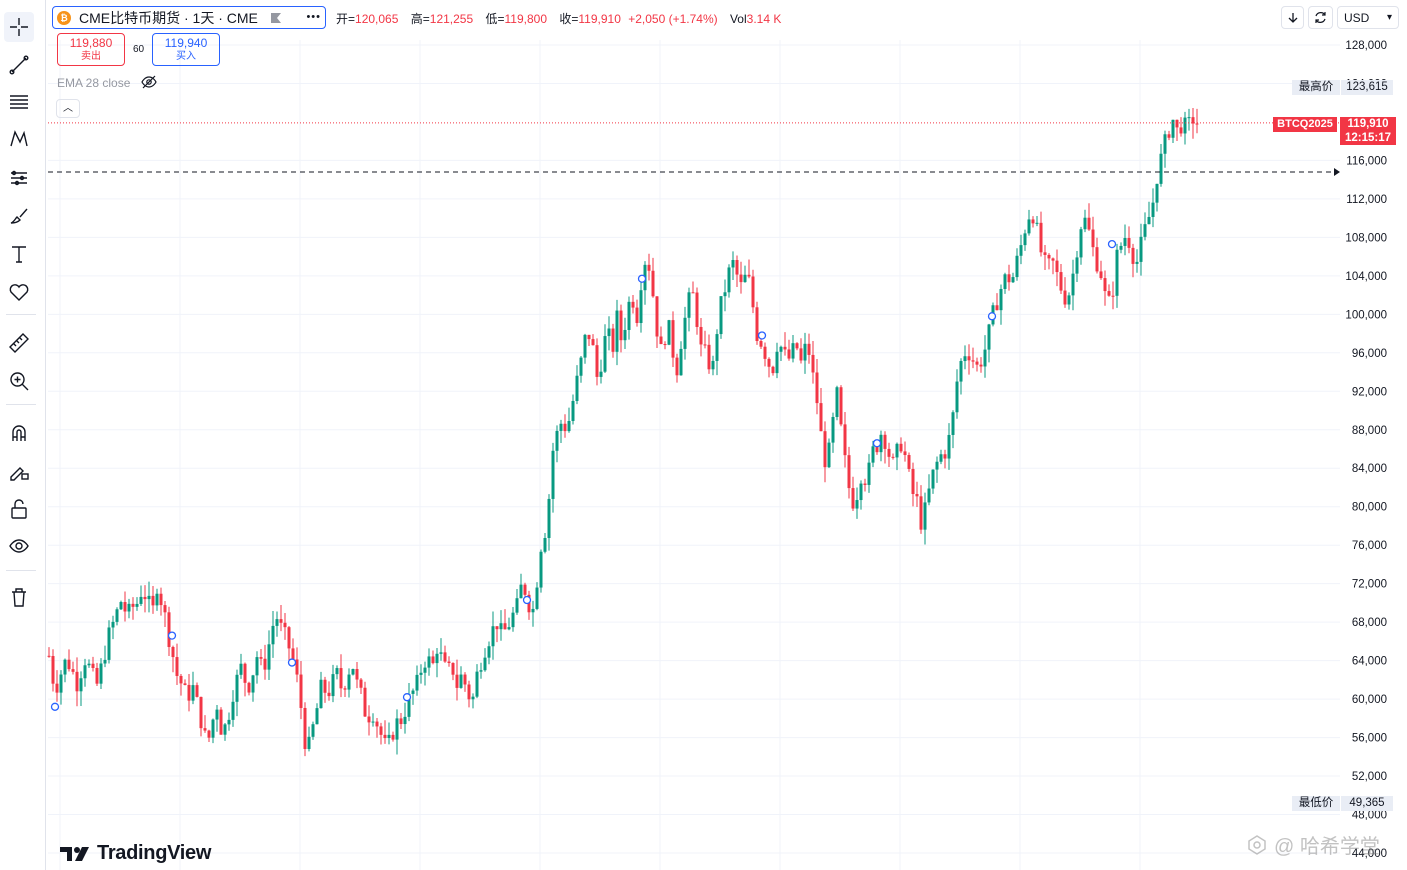 The height and width of the screenshot is (870, 1407). I want to click on ruler-icon, so click(19, 343).